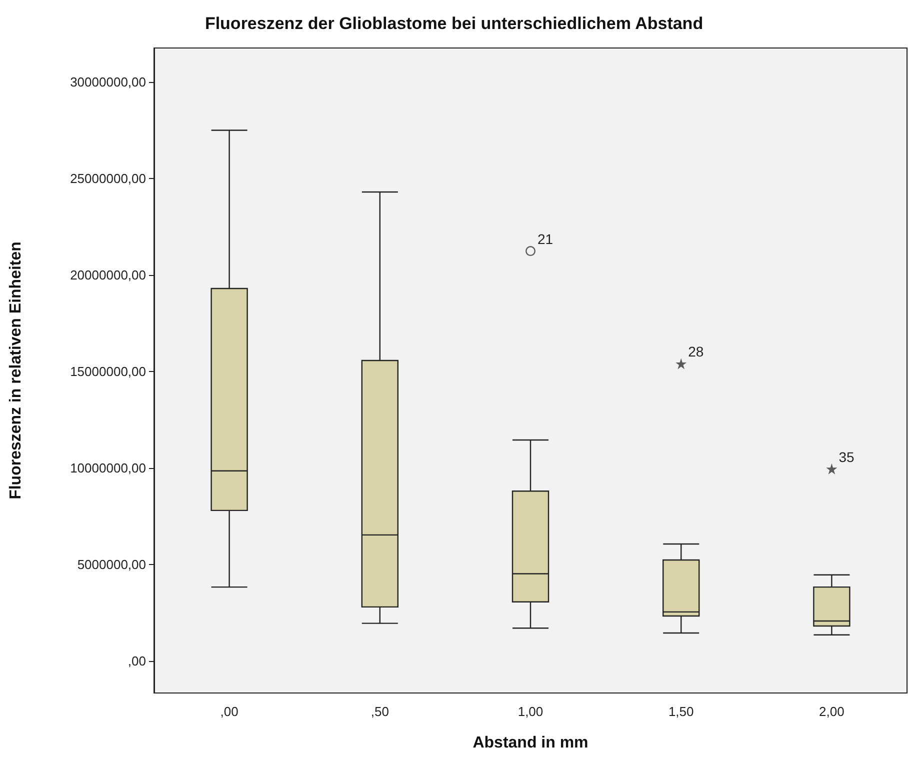  Describe the element at coordinates (681, 711) in the screenshot. I see `x-tick-label: 1,50` at that location.